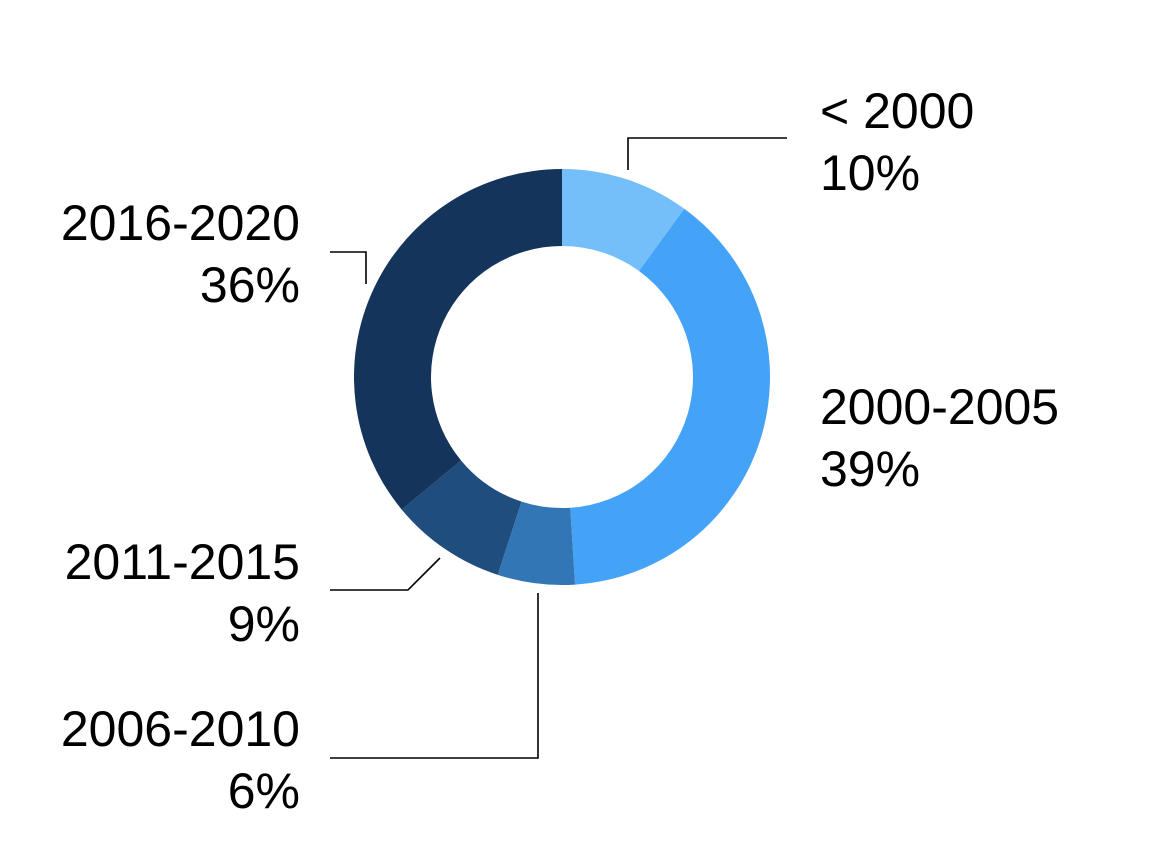 This screenshot has width=1152, height=866. I want to click on slice-label-2011-2015: 2011-2015, so click(182, 562).